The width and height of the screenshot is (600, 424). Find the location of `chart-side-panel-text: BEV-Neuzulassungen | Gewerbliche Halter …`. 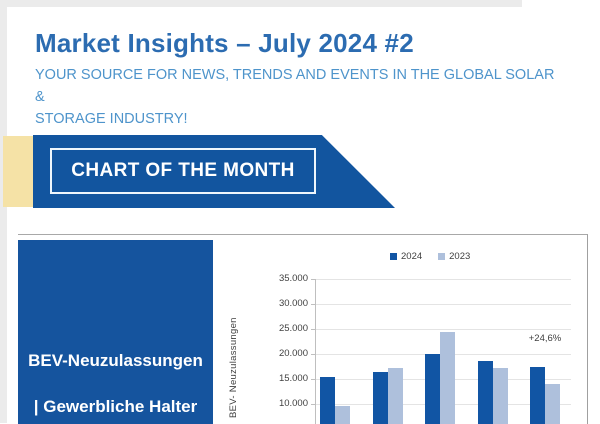

chart-side-panel-text: BEV-Neuzulassungen | Gewerbliche Halter … is located at coordinates (115, 375).